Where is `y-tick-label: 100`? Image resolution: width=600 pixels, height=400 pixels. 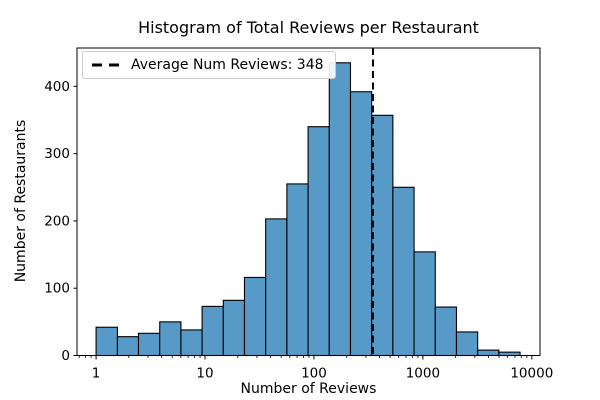 y-tick-label: 100 is located at coordinates (57, 289).